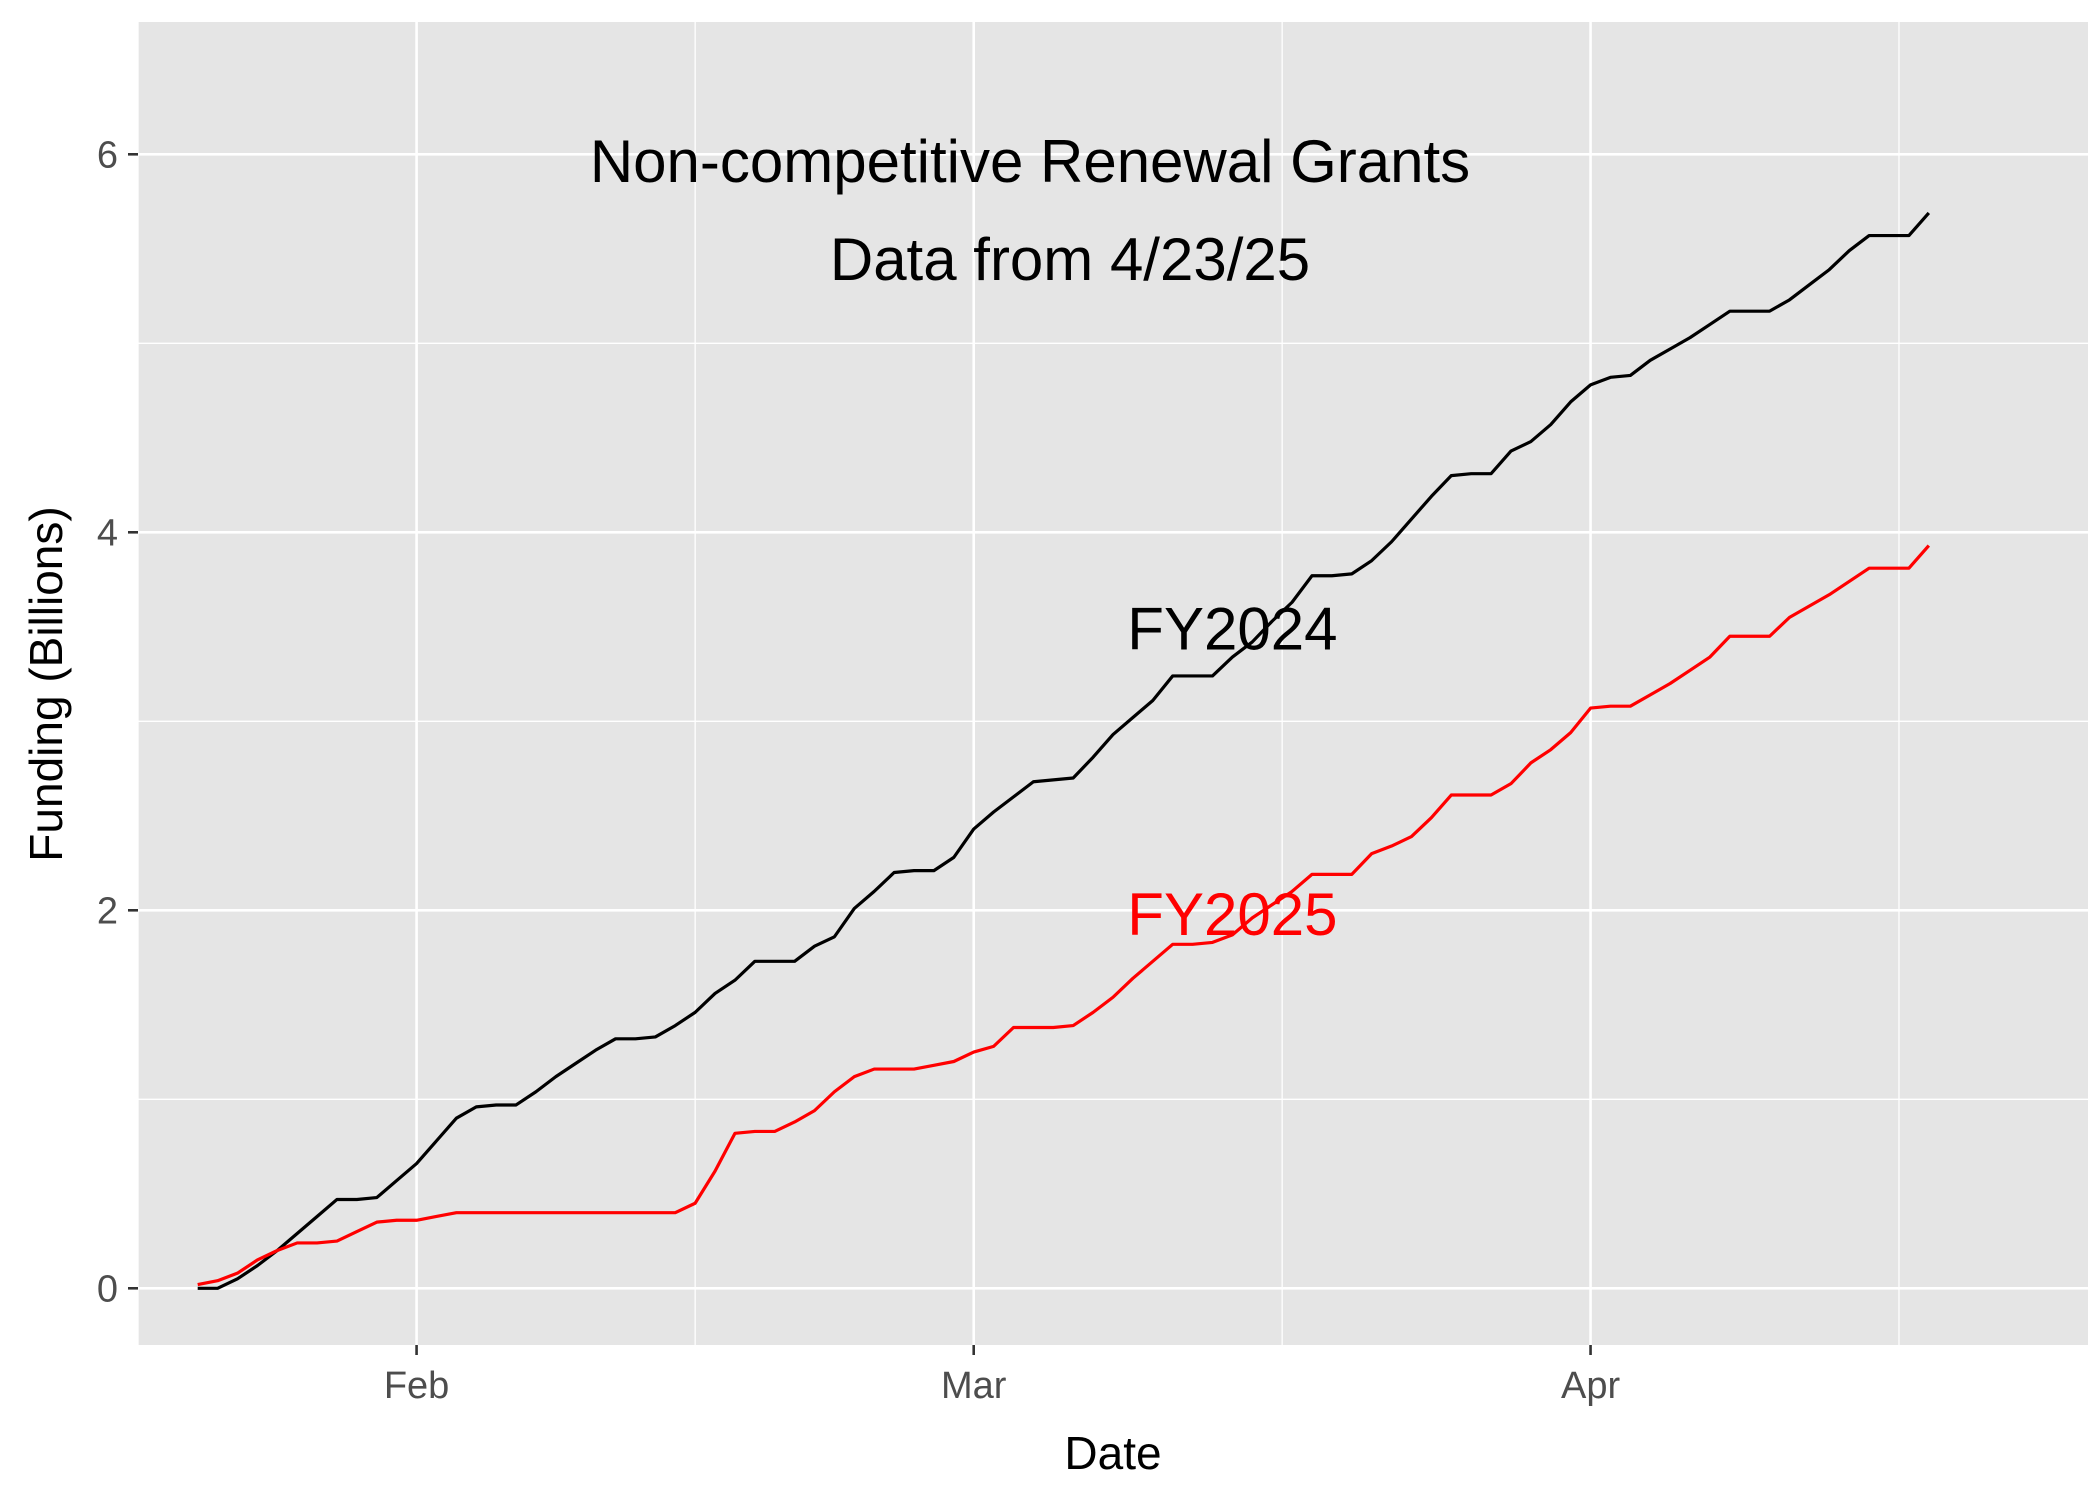 The image size is (2099, 1499). What do you see at coordinates (1030, 161) in the screenshot?
I see `chart-title: Non-competitive Renewal Grants` at bounding box center [1030, 161].